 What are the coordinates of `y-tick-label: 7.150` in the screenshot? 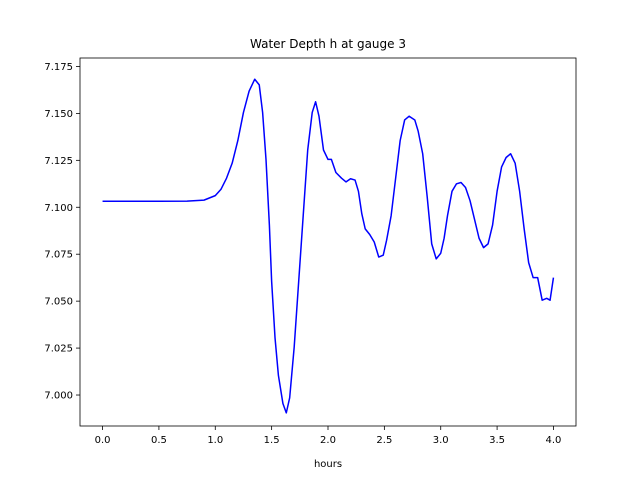 It's located at (58, 114).